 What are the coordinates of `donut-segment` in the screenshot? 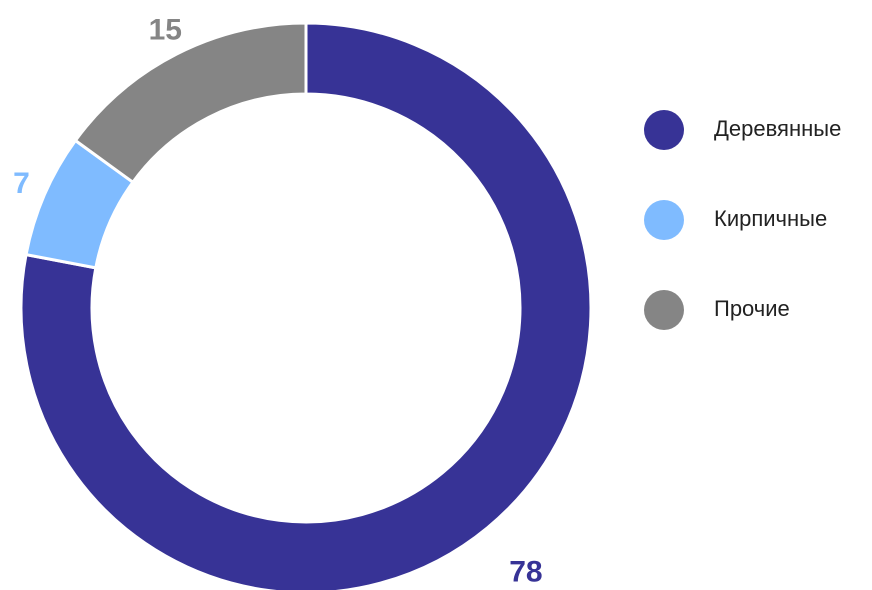 It's located at (190, 103).